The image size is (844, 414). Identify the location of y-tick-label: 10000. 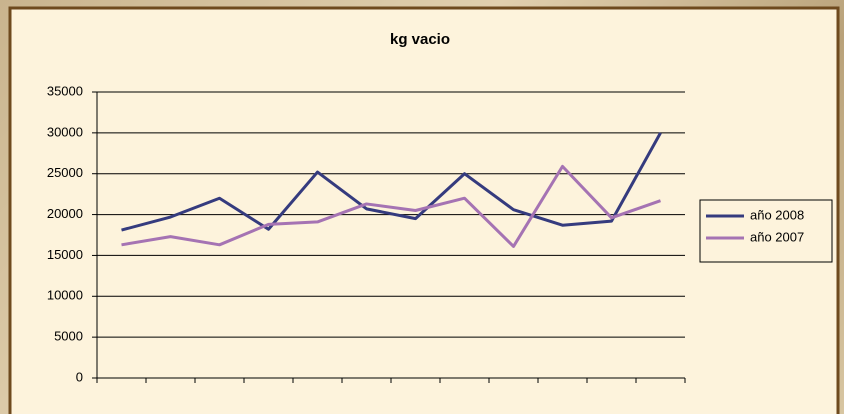
(65, 295).